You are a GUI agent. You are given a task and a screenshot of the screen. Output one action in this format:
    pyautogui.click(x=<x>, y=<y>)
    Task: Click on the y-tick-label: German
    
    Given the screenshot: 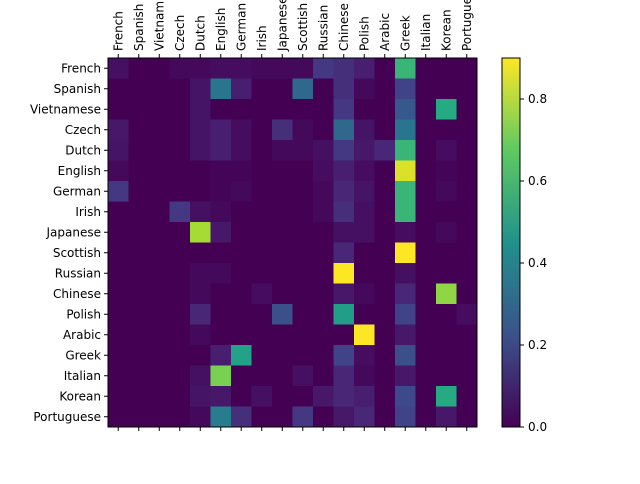 What is the action you would take?
    pyautogui.click(x=77, y=191)
    